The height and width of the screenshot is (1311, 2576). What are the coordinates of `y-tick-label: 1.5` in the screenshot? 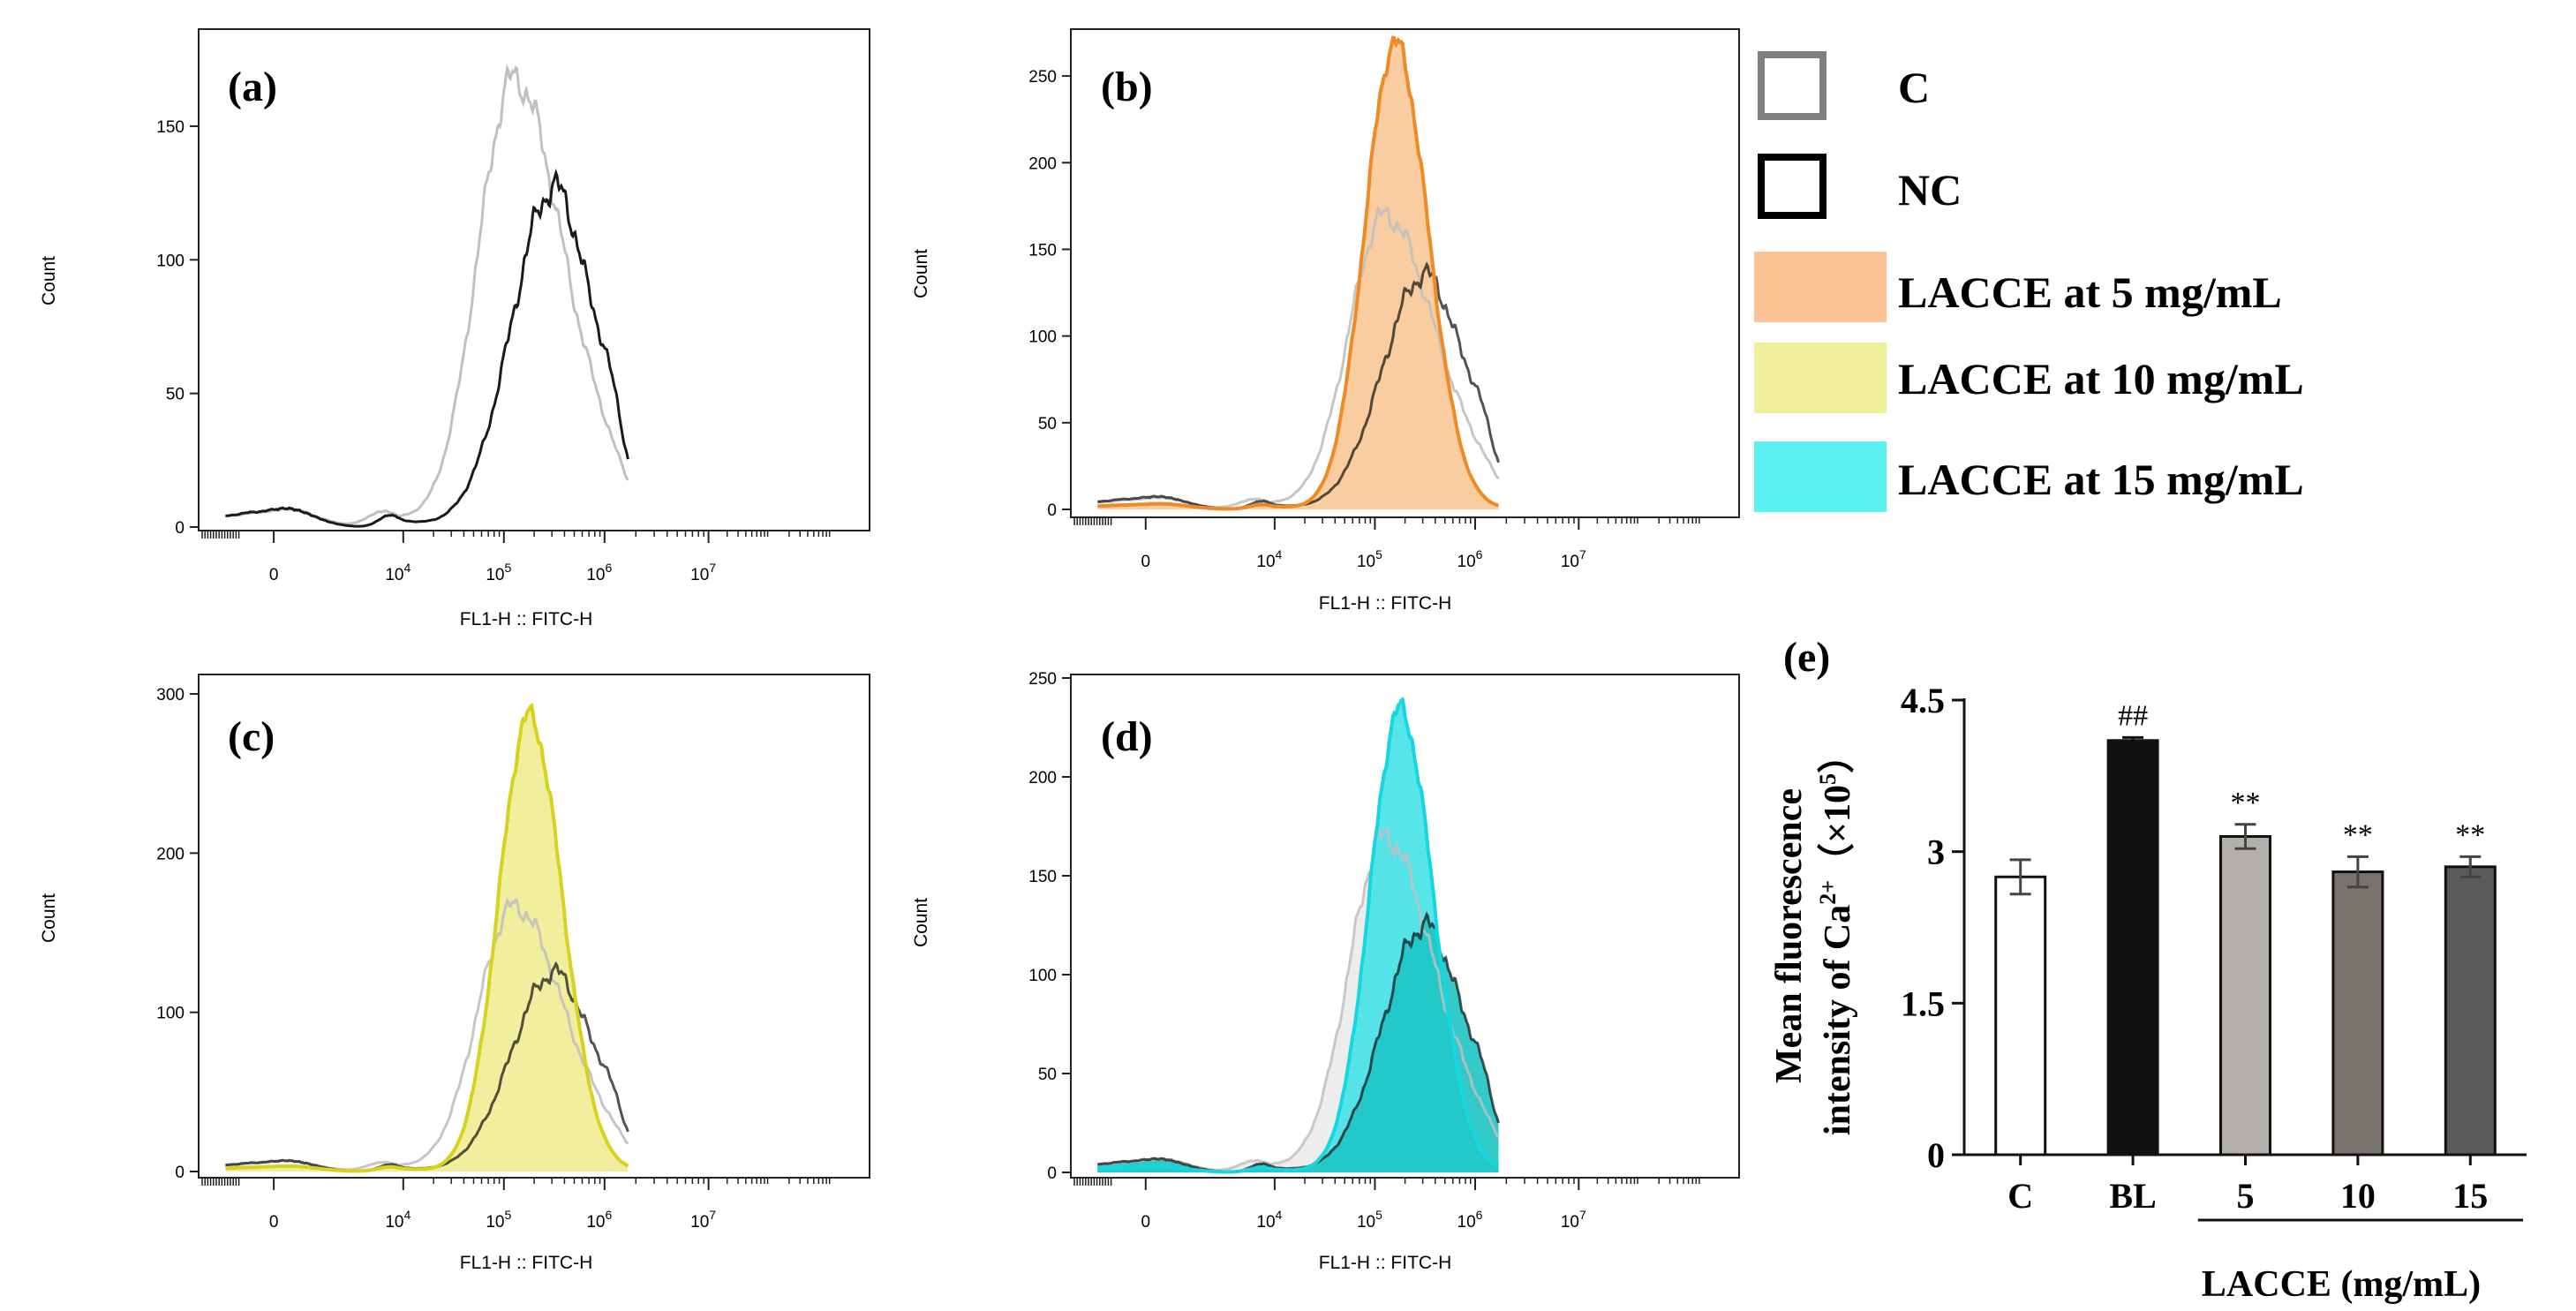 It's located at (1923, 1003).